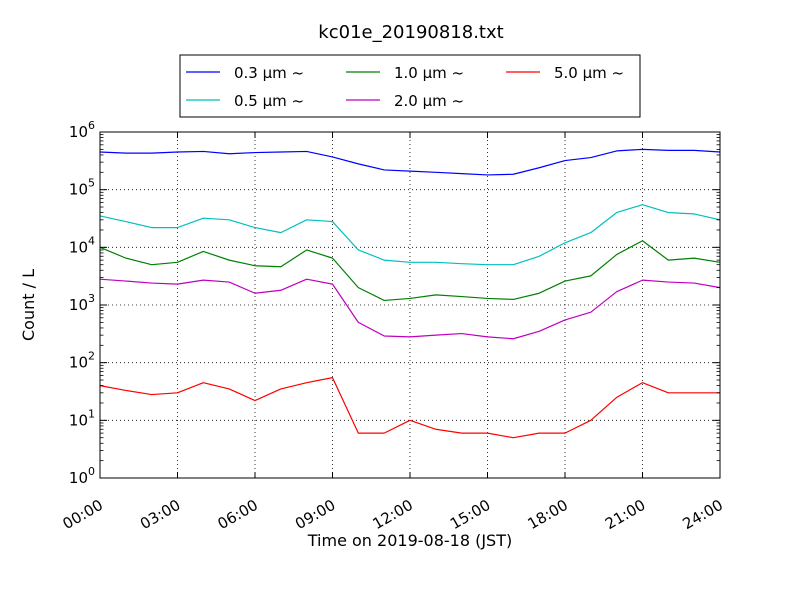  Describe the element at coordinates (269, 101) in the screenshot. I see `legend-label-1: 0.5 μm ~` at that location.